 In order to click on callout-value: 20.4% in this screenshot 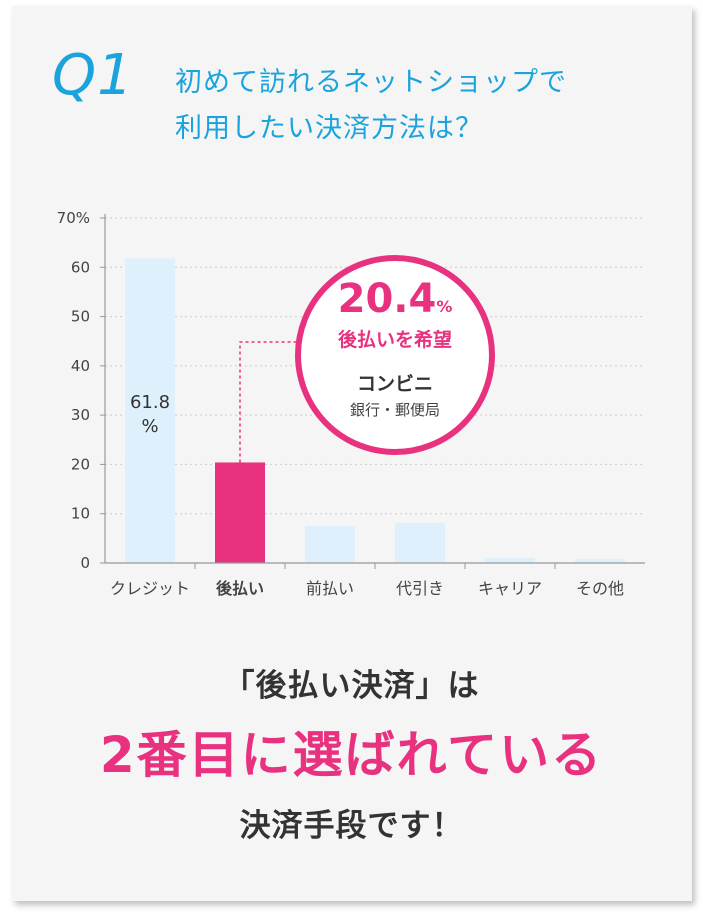, I will do `click(395, 299)`.